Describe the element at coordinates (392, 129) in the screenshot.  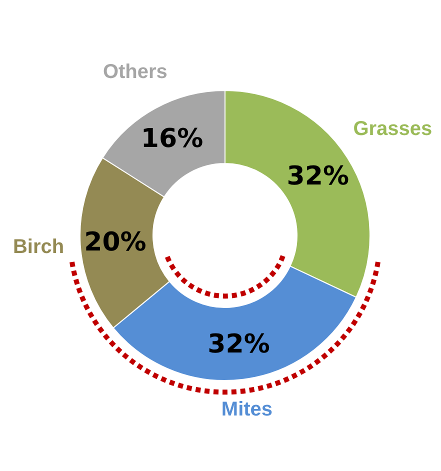
I see `slice-label: Grasses` at that location.